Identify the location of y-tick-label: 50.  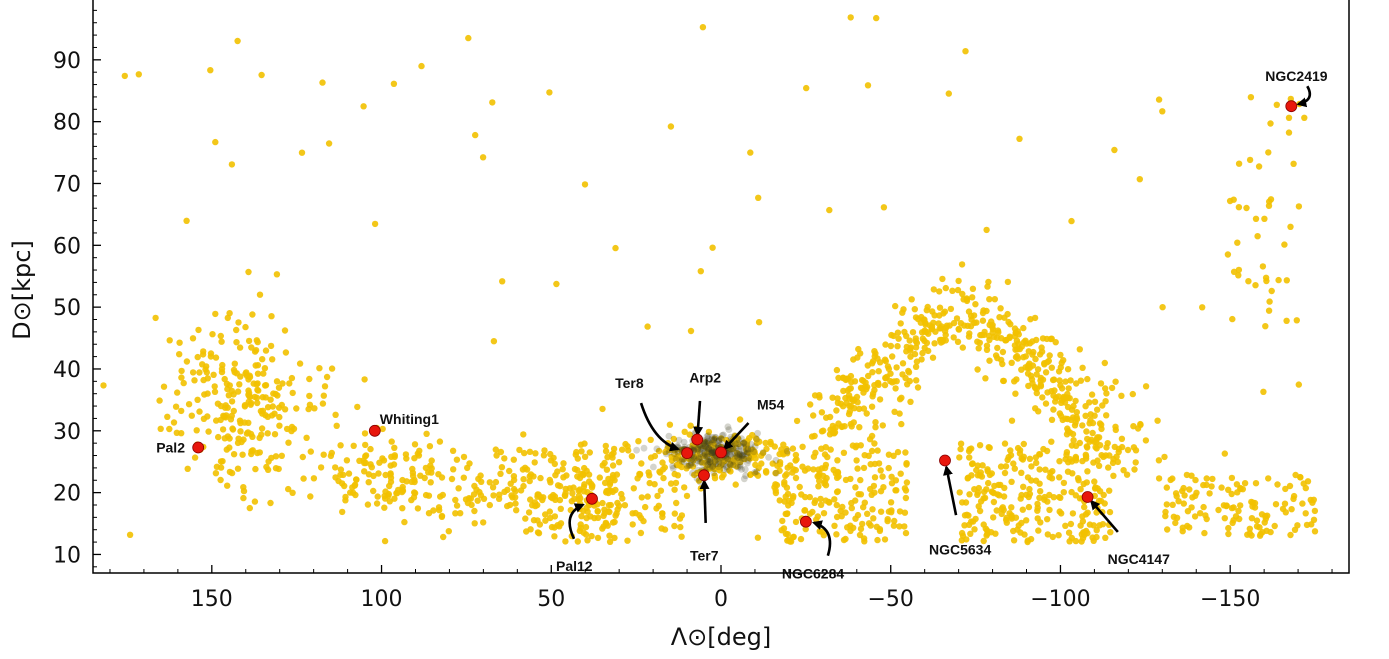
(67, 308).